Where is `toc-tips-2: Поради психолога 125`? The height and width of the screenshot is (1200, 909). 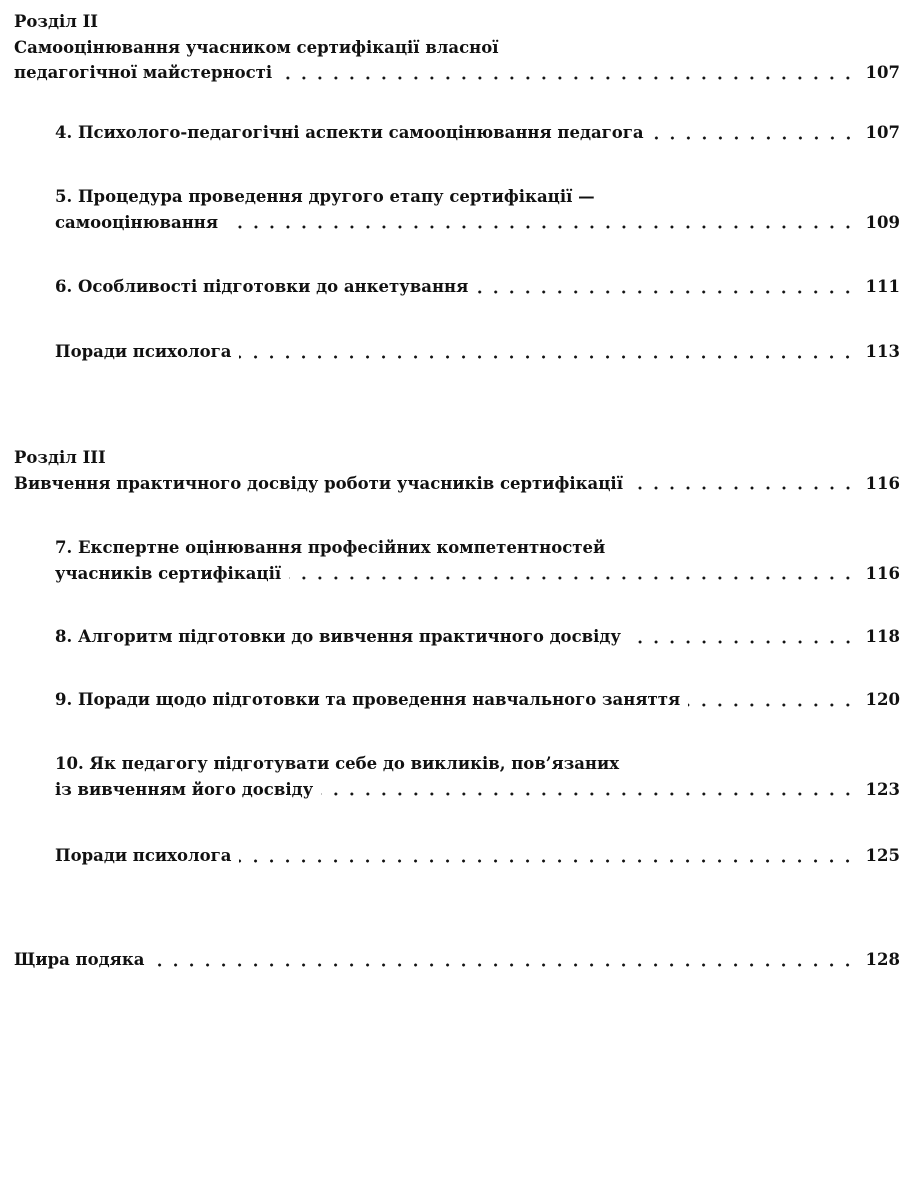 toc-tips-2: Поради психолога 125 is located at coordinates (477, 856).